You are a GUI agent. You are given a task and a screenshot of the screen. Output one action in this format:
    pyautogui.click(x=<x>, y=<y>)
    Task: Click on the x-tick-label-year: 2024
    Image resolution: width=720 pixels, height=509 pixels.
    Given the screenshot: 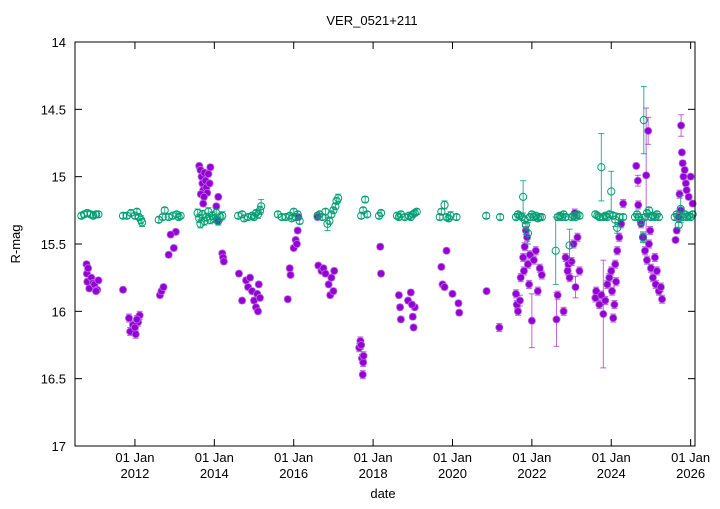 What is the action you would take?
    pyautogui.click(x=611, y=473)
    